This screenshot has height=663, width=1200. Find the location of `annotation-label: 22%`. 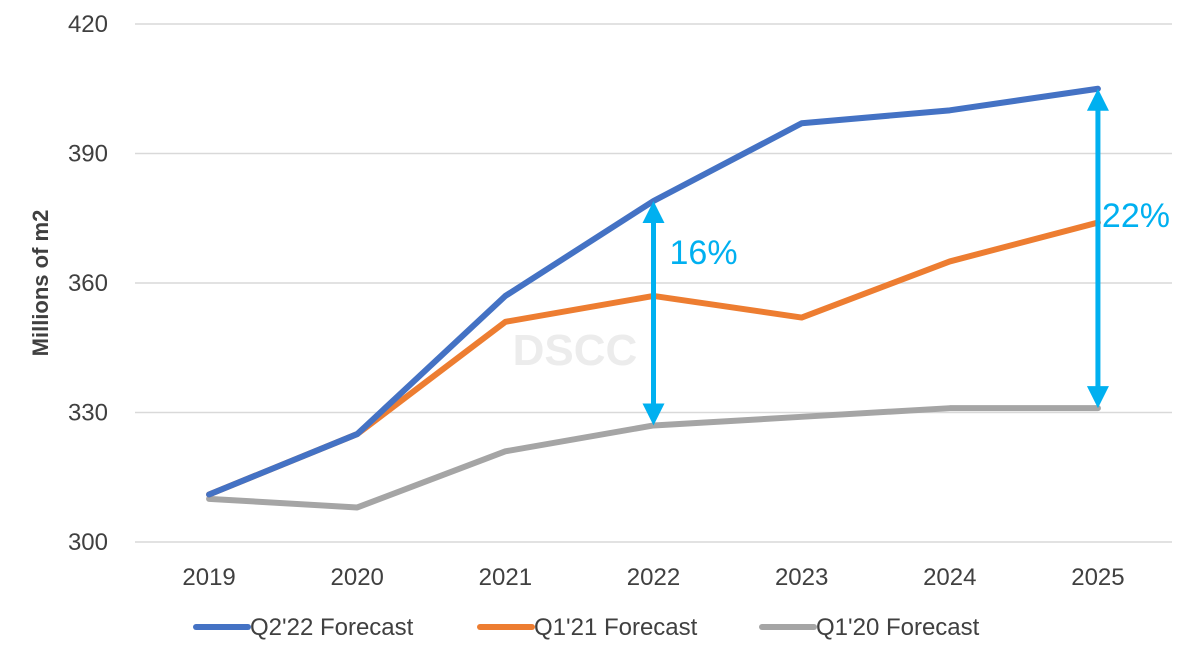

annotation-label: 22% is located at coordinates (1136, 216).